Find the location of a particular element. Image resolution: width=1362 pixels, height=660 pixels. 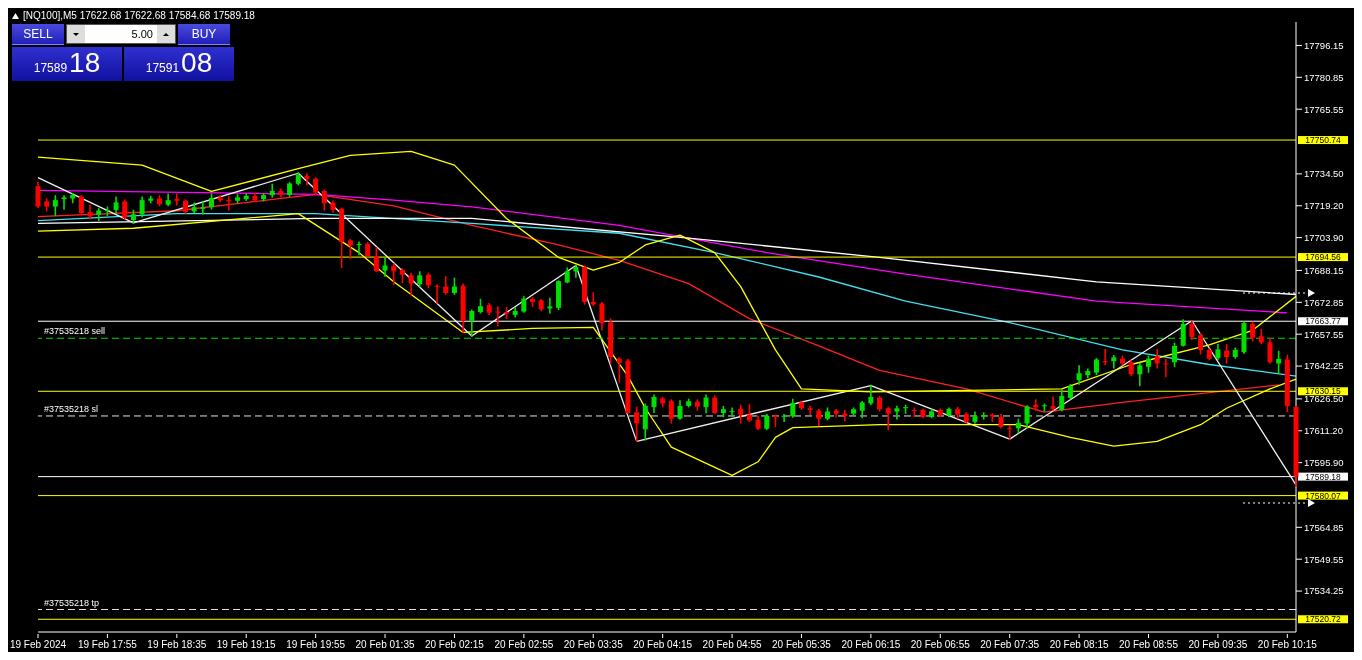

y-tick-label: 17657.55 is located at coordinates (1324, 334).